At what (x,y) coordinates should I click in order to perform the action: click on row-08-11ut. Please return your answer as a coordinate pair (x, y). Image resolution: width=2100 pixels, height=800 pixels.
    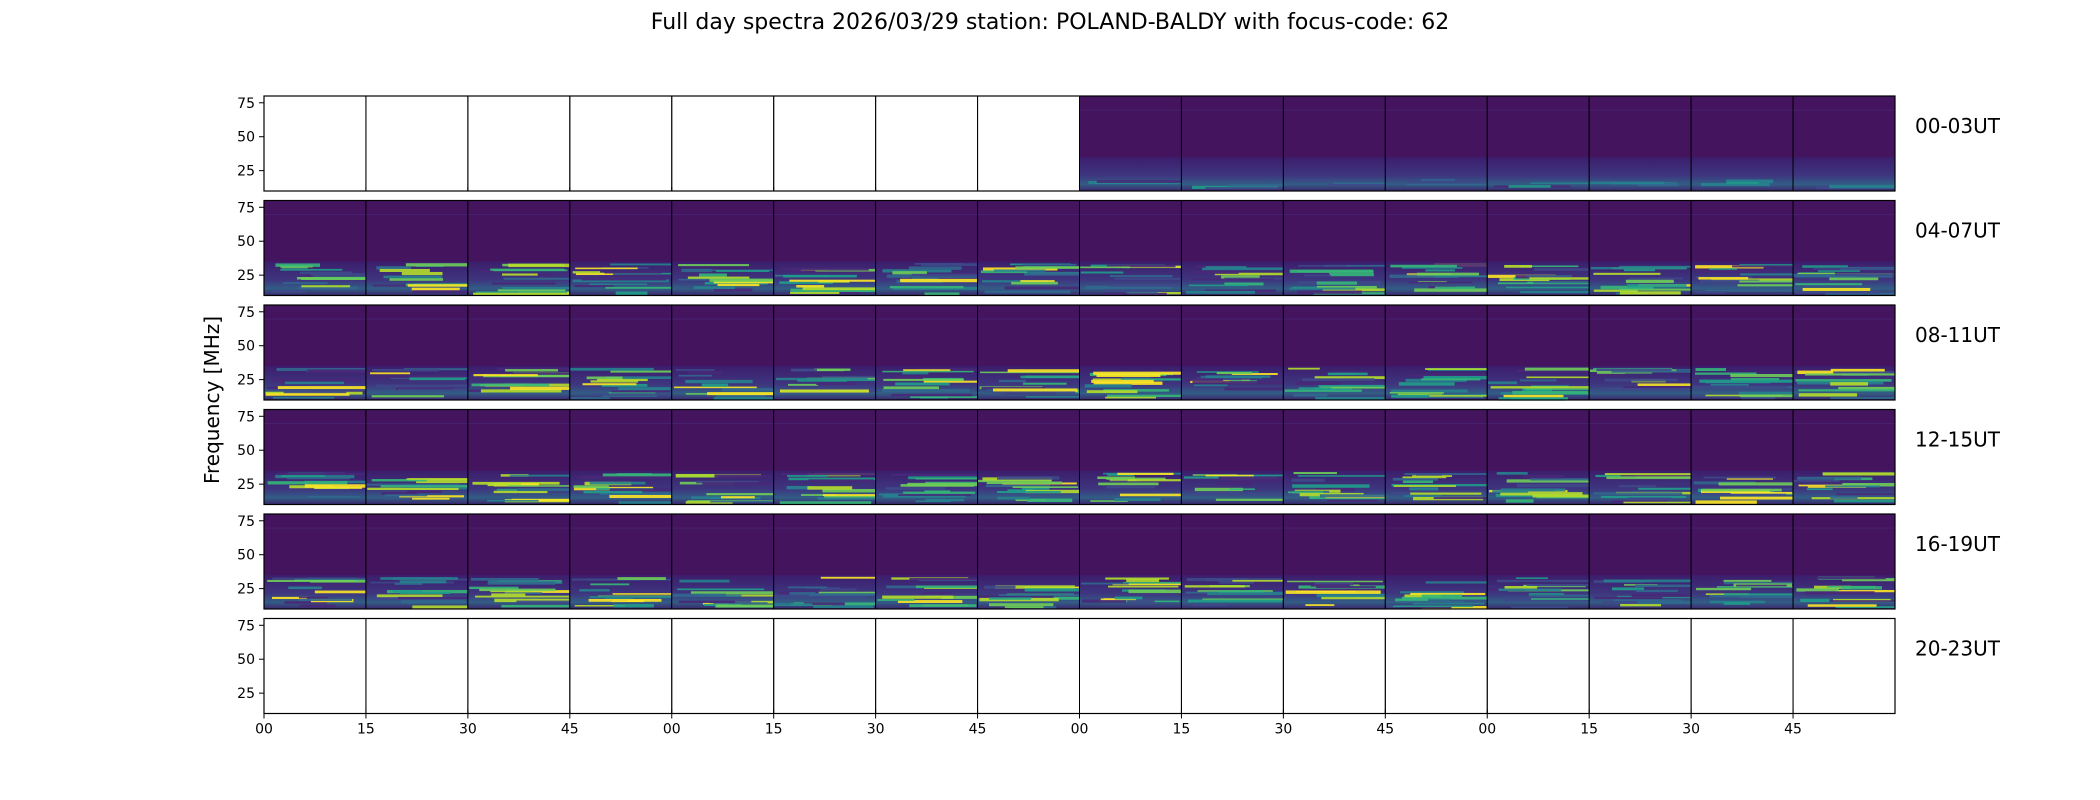
    Looking at the image, I should click on (1079, 352).